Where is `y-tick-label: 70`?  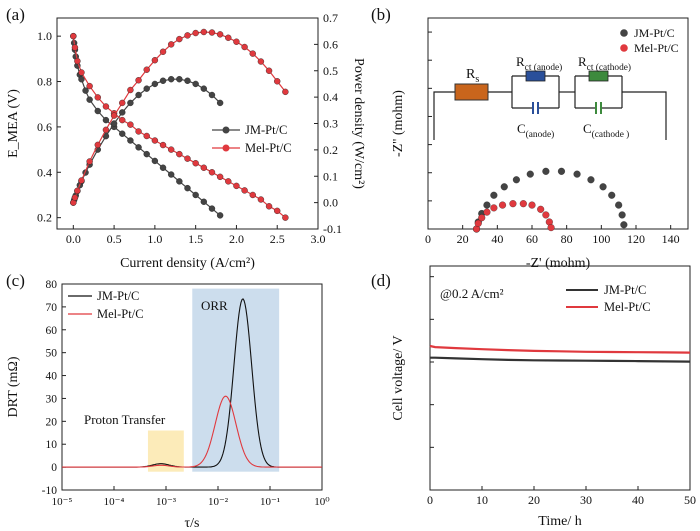
y-tick-label: 70 is located at coordinates (52, 308).